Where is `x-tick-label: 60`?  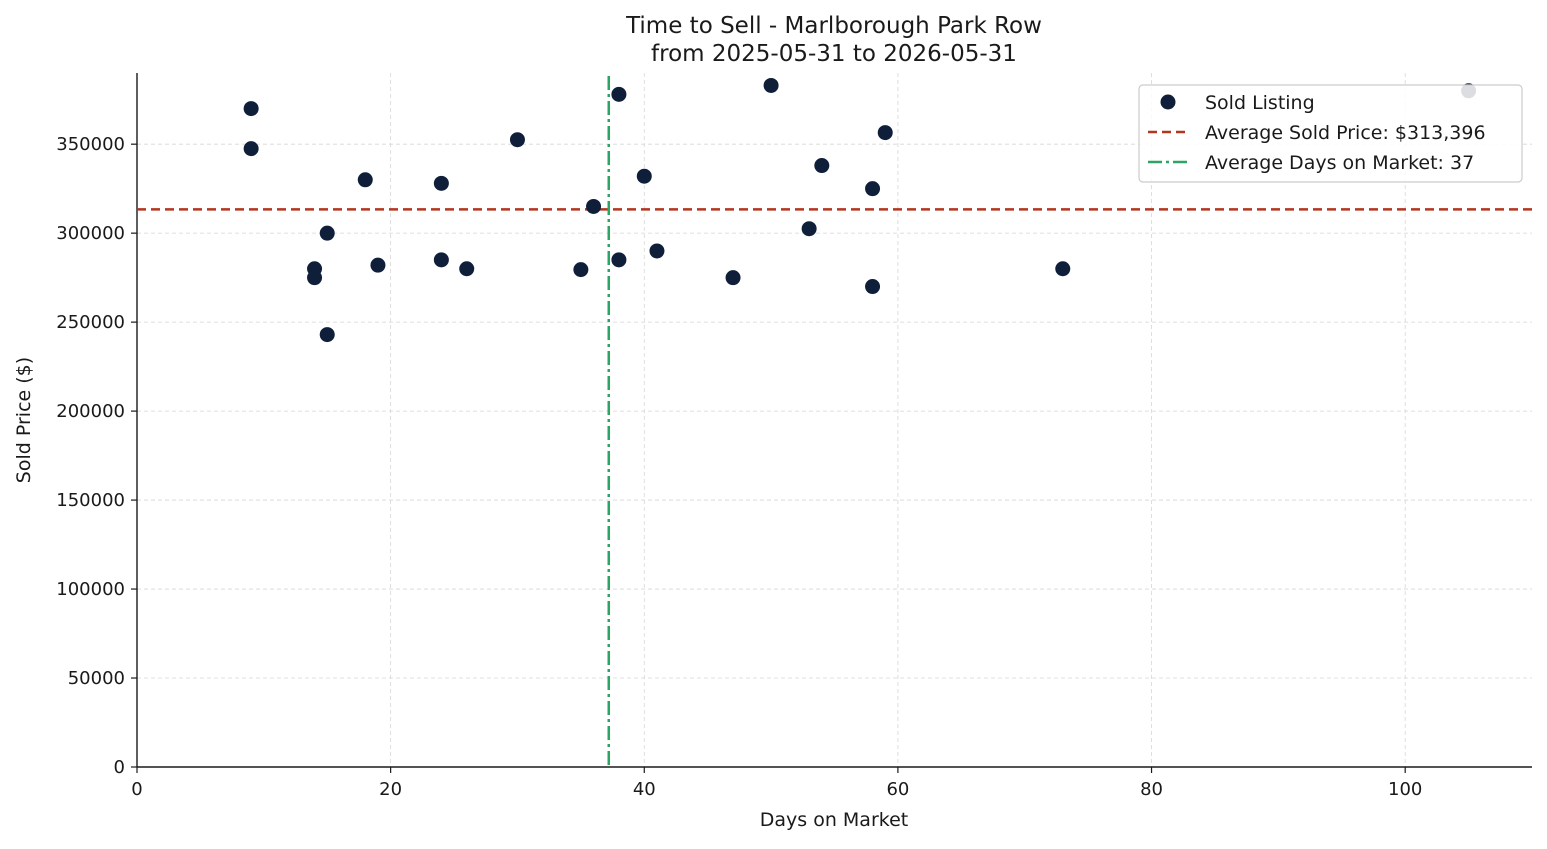 x-tick-label: 60 is located at coordinates (897, 789).